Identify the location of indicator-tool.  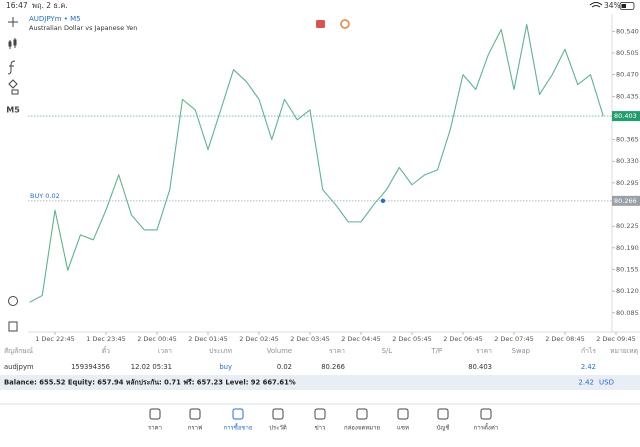
(12, 43).